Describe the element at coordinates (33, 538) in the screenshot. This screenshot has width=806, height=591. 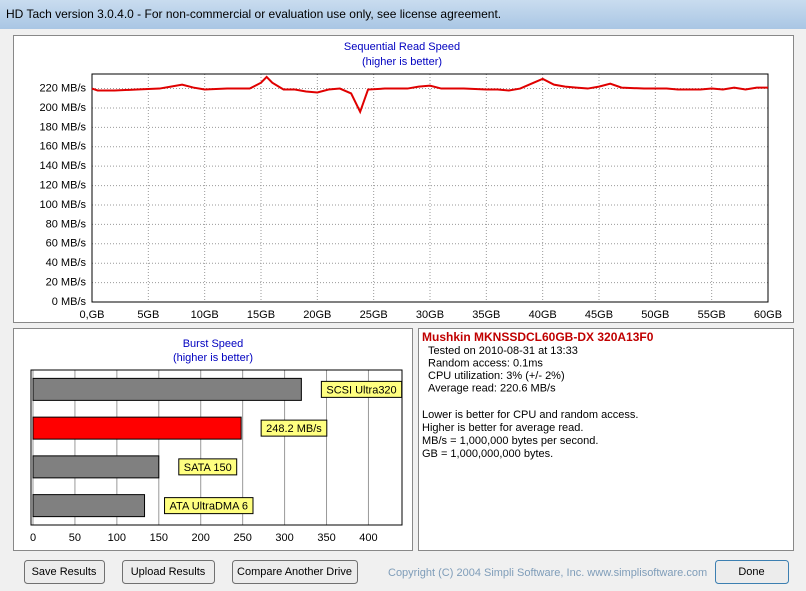
I see `x-tick-label: 0` at that location.